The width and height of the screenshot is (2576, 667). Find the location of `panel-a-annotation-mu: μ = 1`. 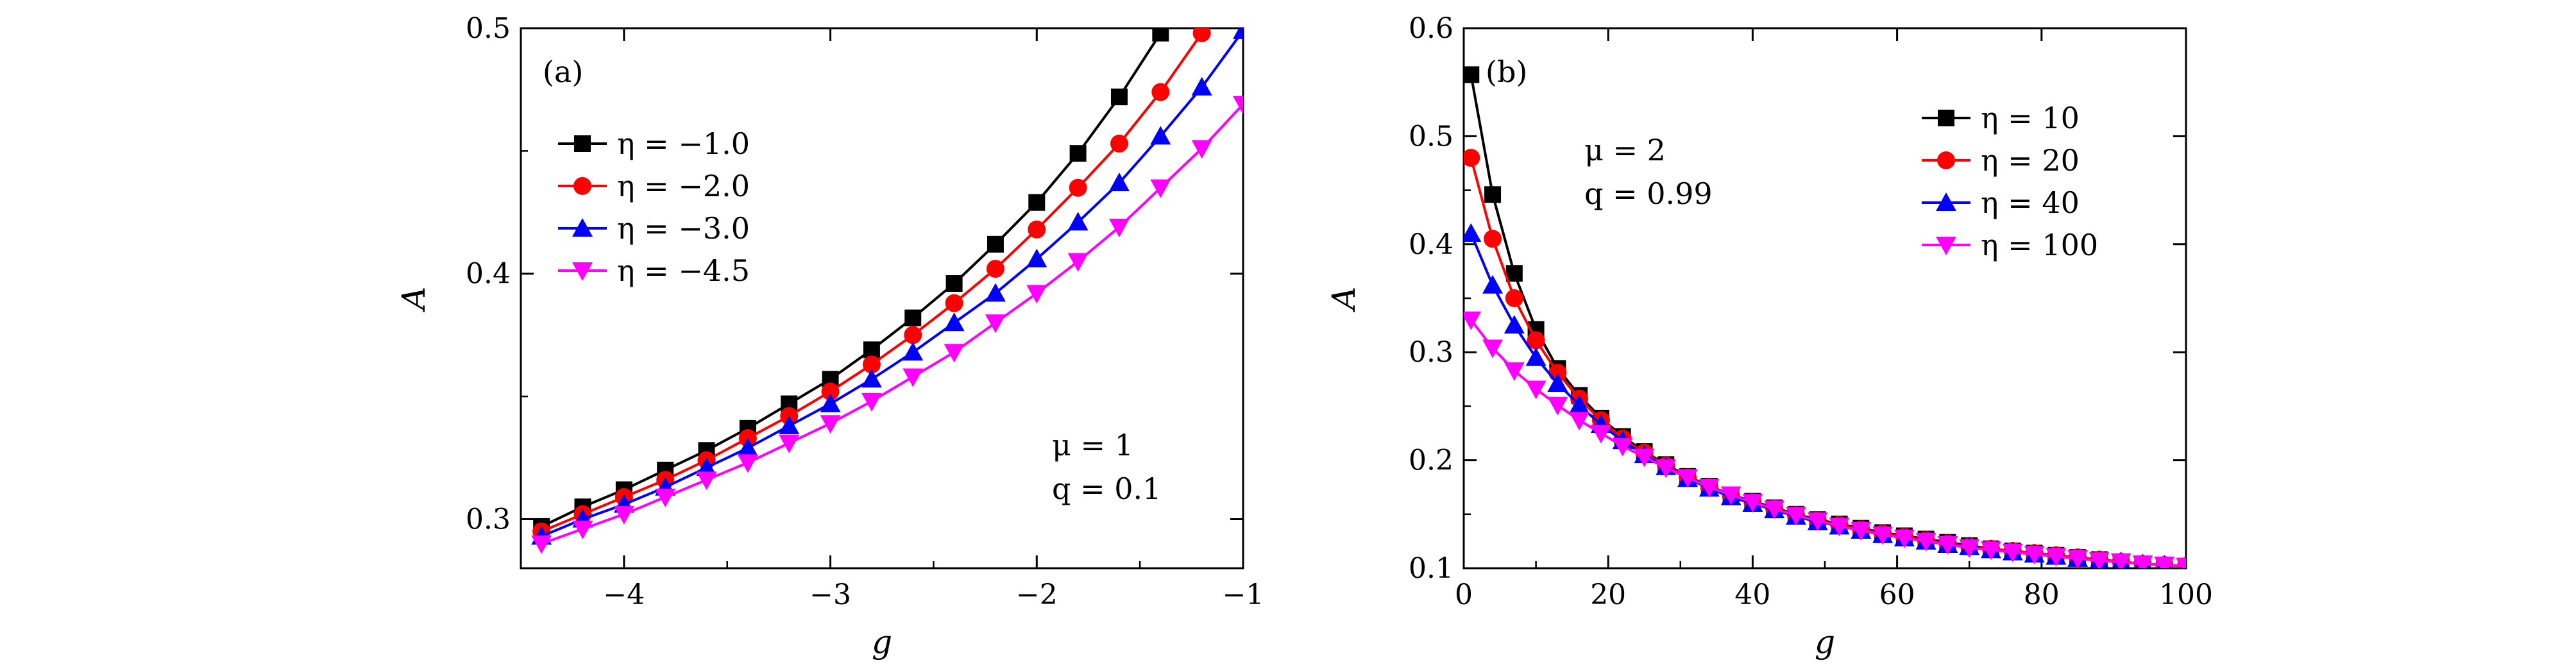

panel-a-annotation-mu: μ = 1 is located at coordinates (1092, 445).